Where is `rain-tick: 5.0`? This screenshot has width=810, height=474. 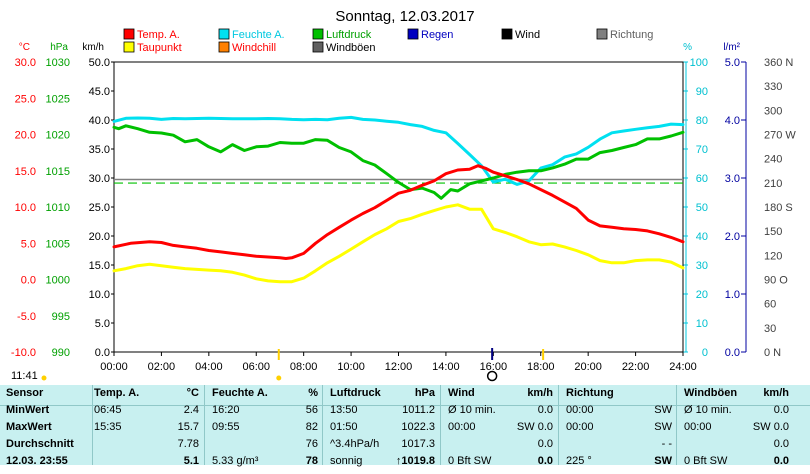
rain-tick: 5.0 is located at coordinates (732, 63).